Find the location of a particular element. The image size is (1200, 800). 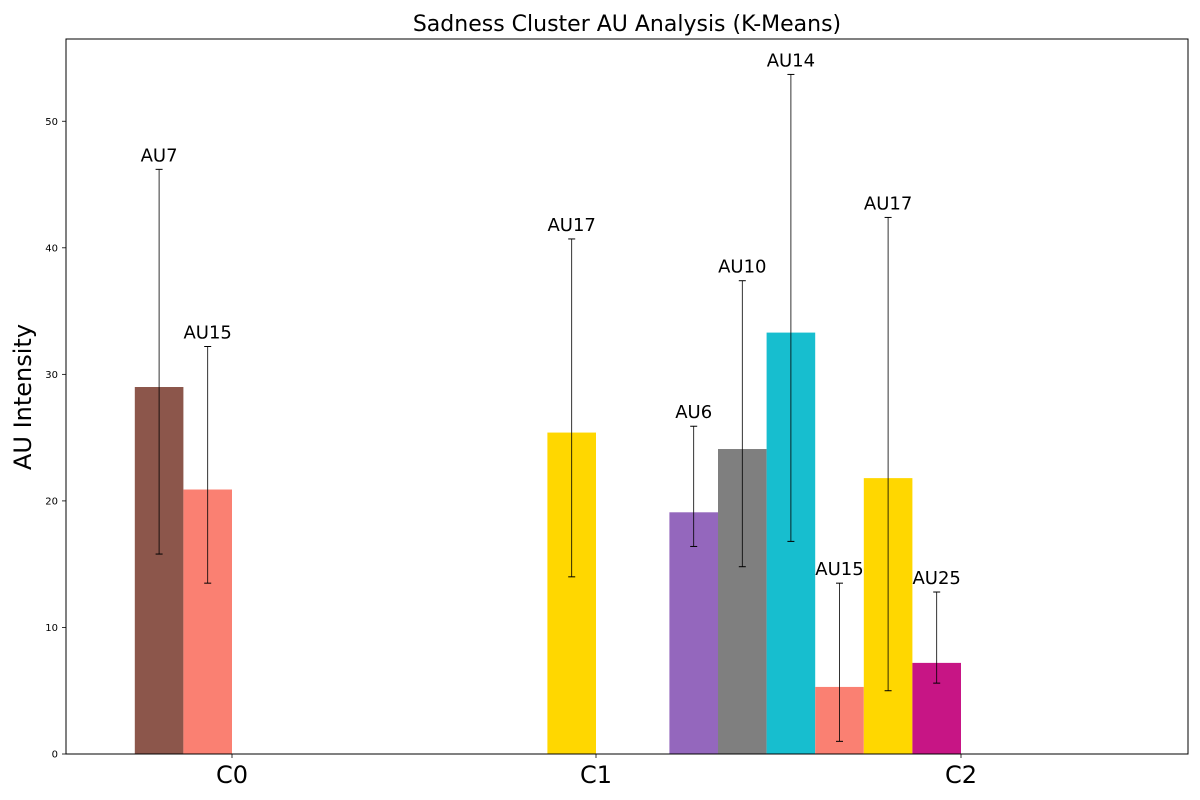

y-tick-label: 30 is located at coordinates (51, 375).